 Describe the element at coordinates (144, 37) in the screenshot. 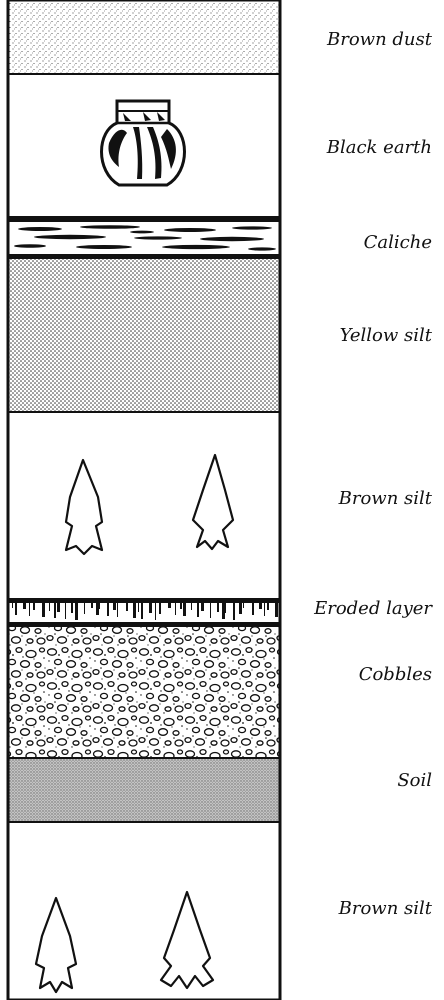

I see `layer-brown-dust` at that location.